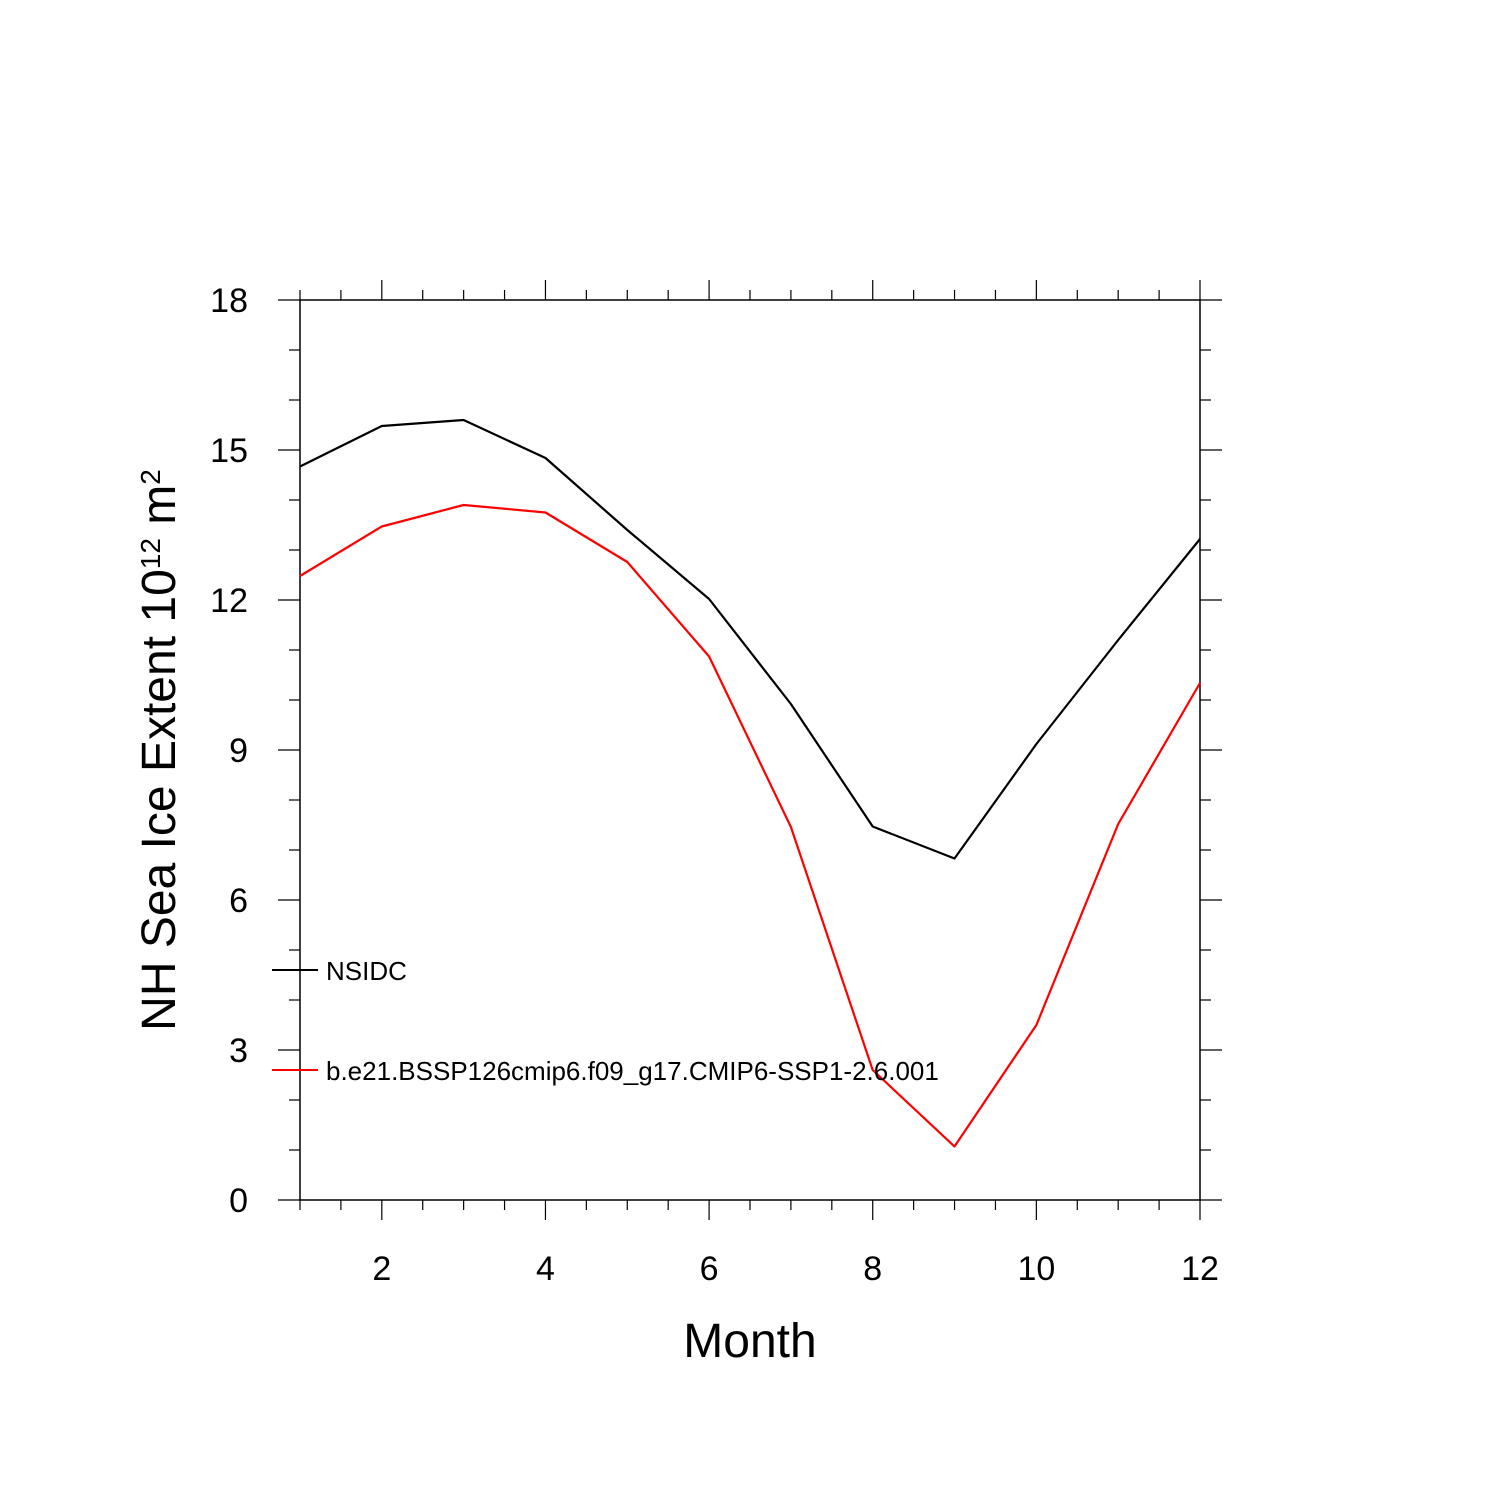  What do you see at coordinates (545, 1269) in the screenshot?
I see `x-tick-label: 4` at bounding box center [545, 1269].